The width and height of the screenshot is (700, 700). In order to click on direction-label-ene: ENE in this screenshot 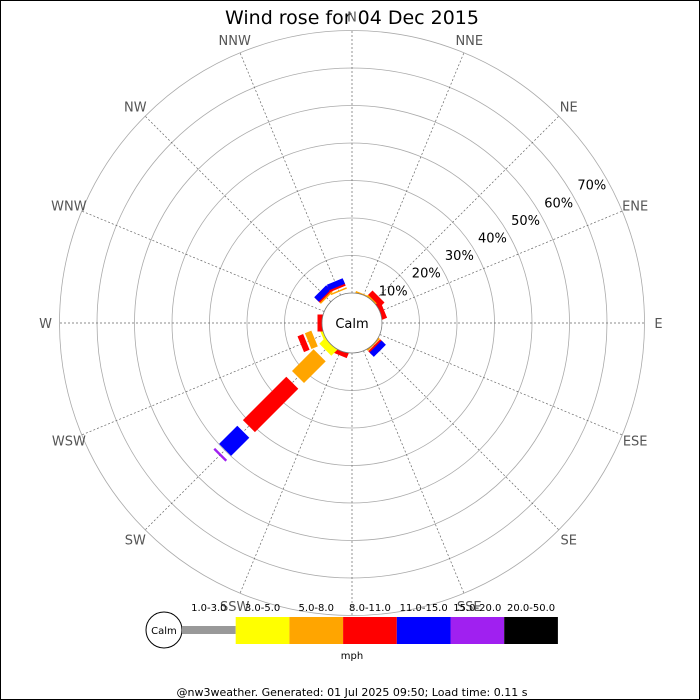, I will do `click(635, 207)`.